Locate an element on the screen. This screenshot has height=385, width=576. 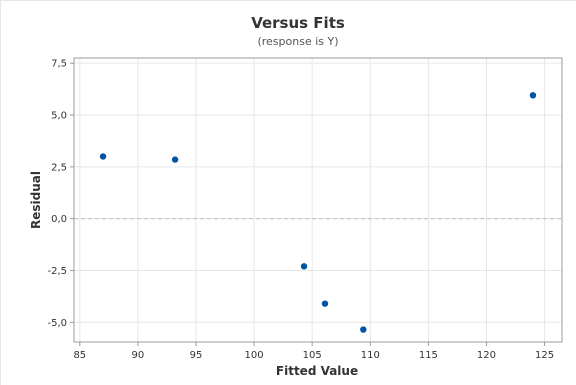
x-axis-label: Fitted Value is located at coordinates (317, 371).